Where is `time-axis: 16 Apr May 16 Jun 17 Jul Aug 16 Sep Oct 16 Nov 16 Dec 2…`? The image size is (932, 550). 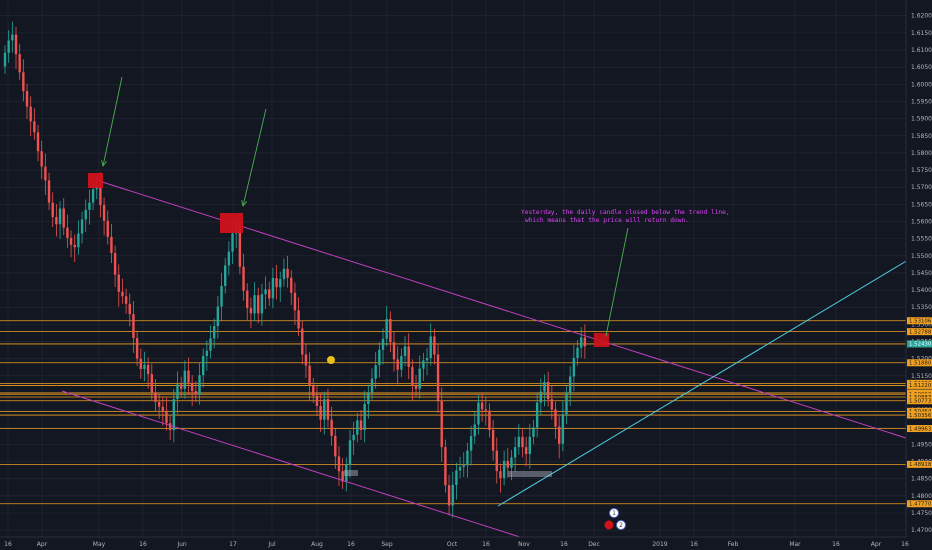 time-axis: 16 Apr May 16 Jun 17 Jul Aug 16 Sep Oct 16 Nov 16 Dec 2… is located at coordinates (454, 542).